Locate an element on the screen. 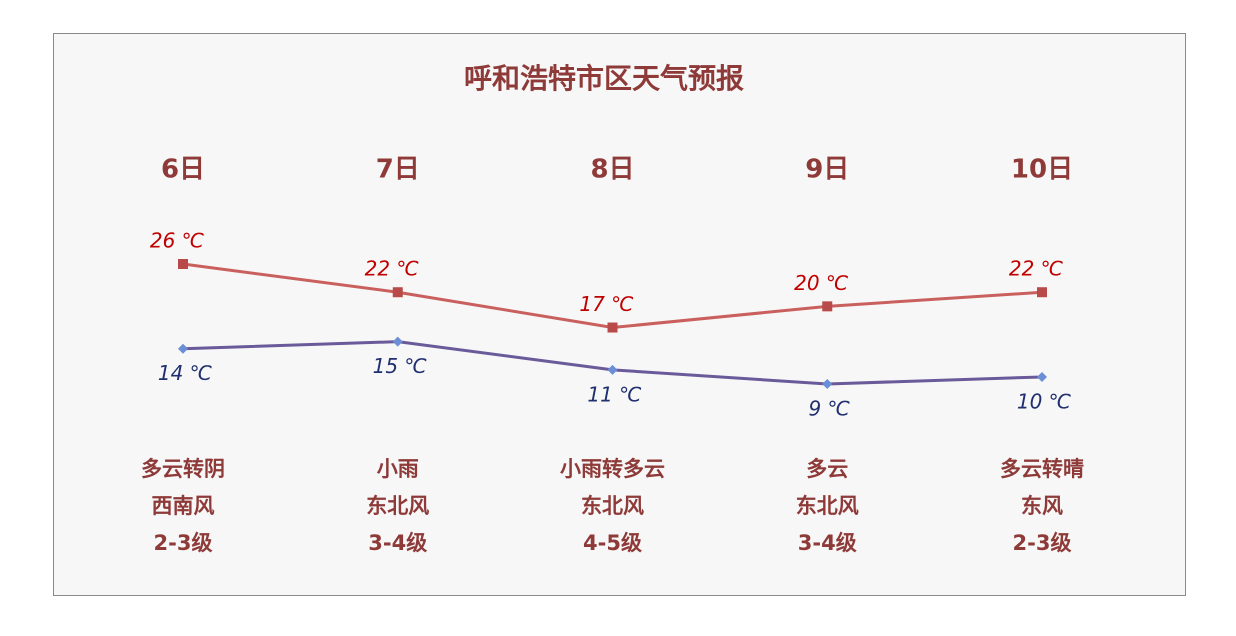  day-label: 10日 is located at coordinates (1042, 170).